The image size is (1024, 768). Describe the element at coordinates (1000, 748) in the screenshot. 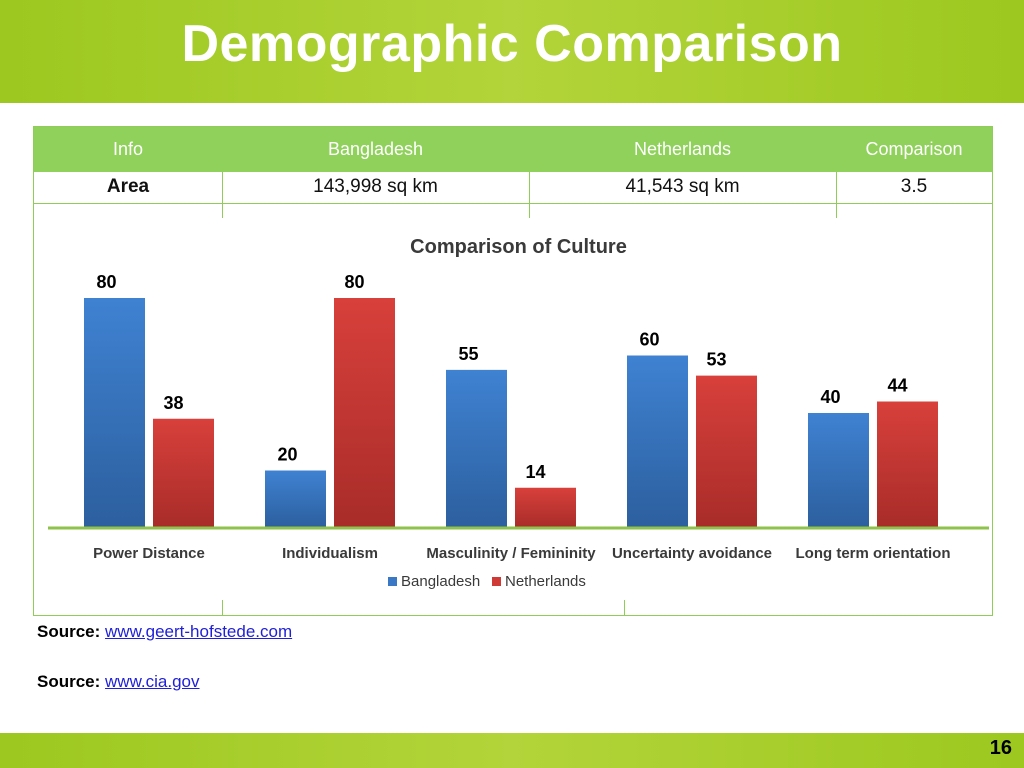

I see `page-number: 16` at that location.